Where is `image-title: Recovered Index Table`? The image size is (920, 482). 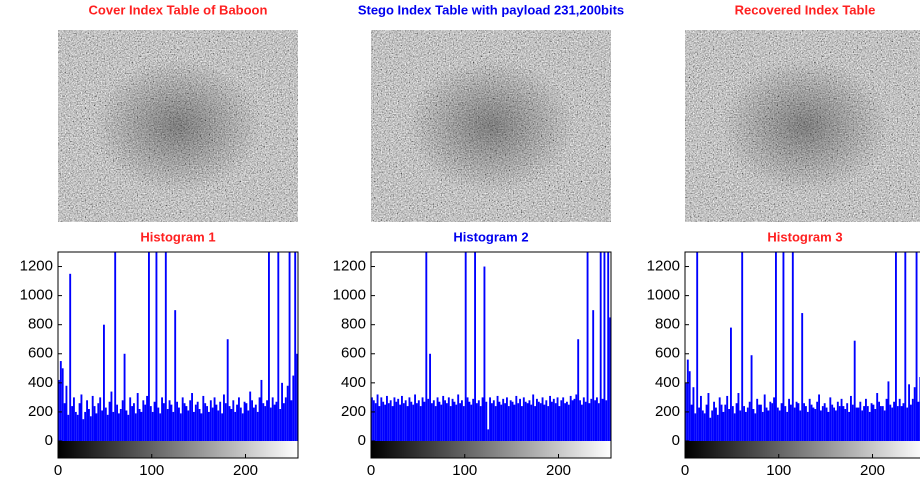 image-title: Recovered Index Table is located at coordinates (805, 9).